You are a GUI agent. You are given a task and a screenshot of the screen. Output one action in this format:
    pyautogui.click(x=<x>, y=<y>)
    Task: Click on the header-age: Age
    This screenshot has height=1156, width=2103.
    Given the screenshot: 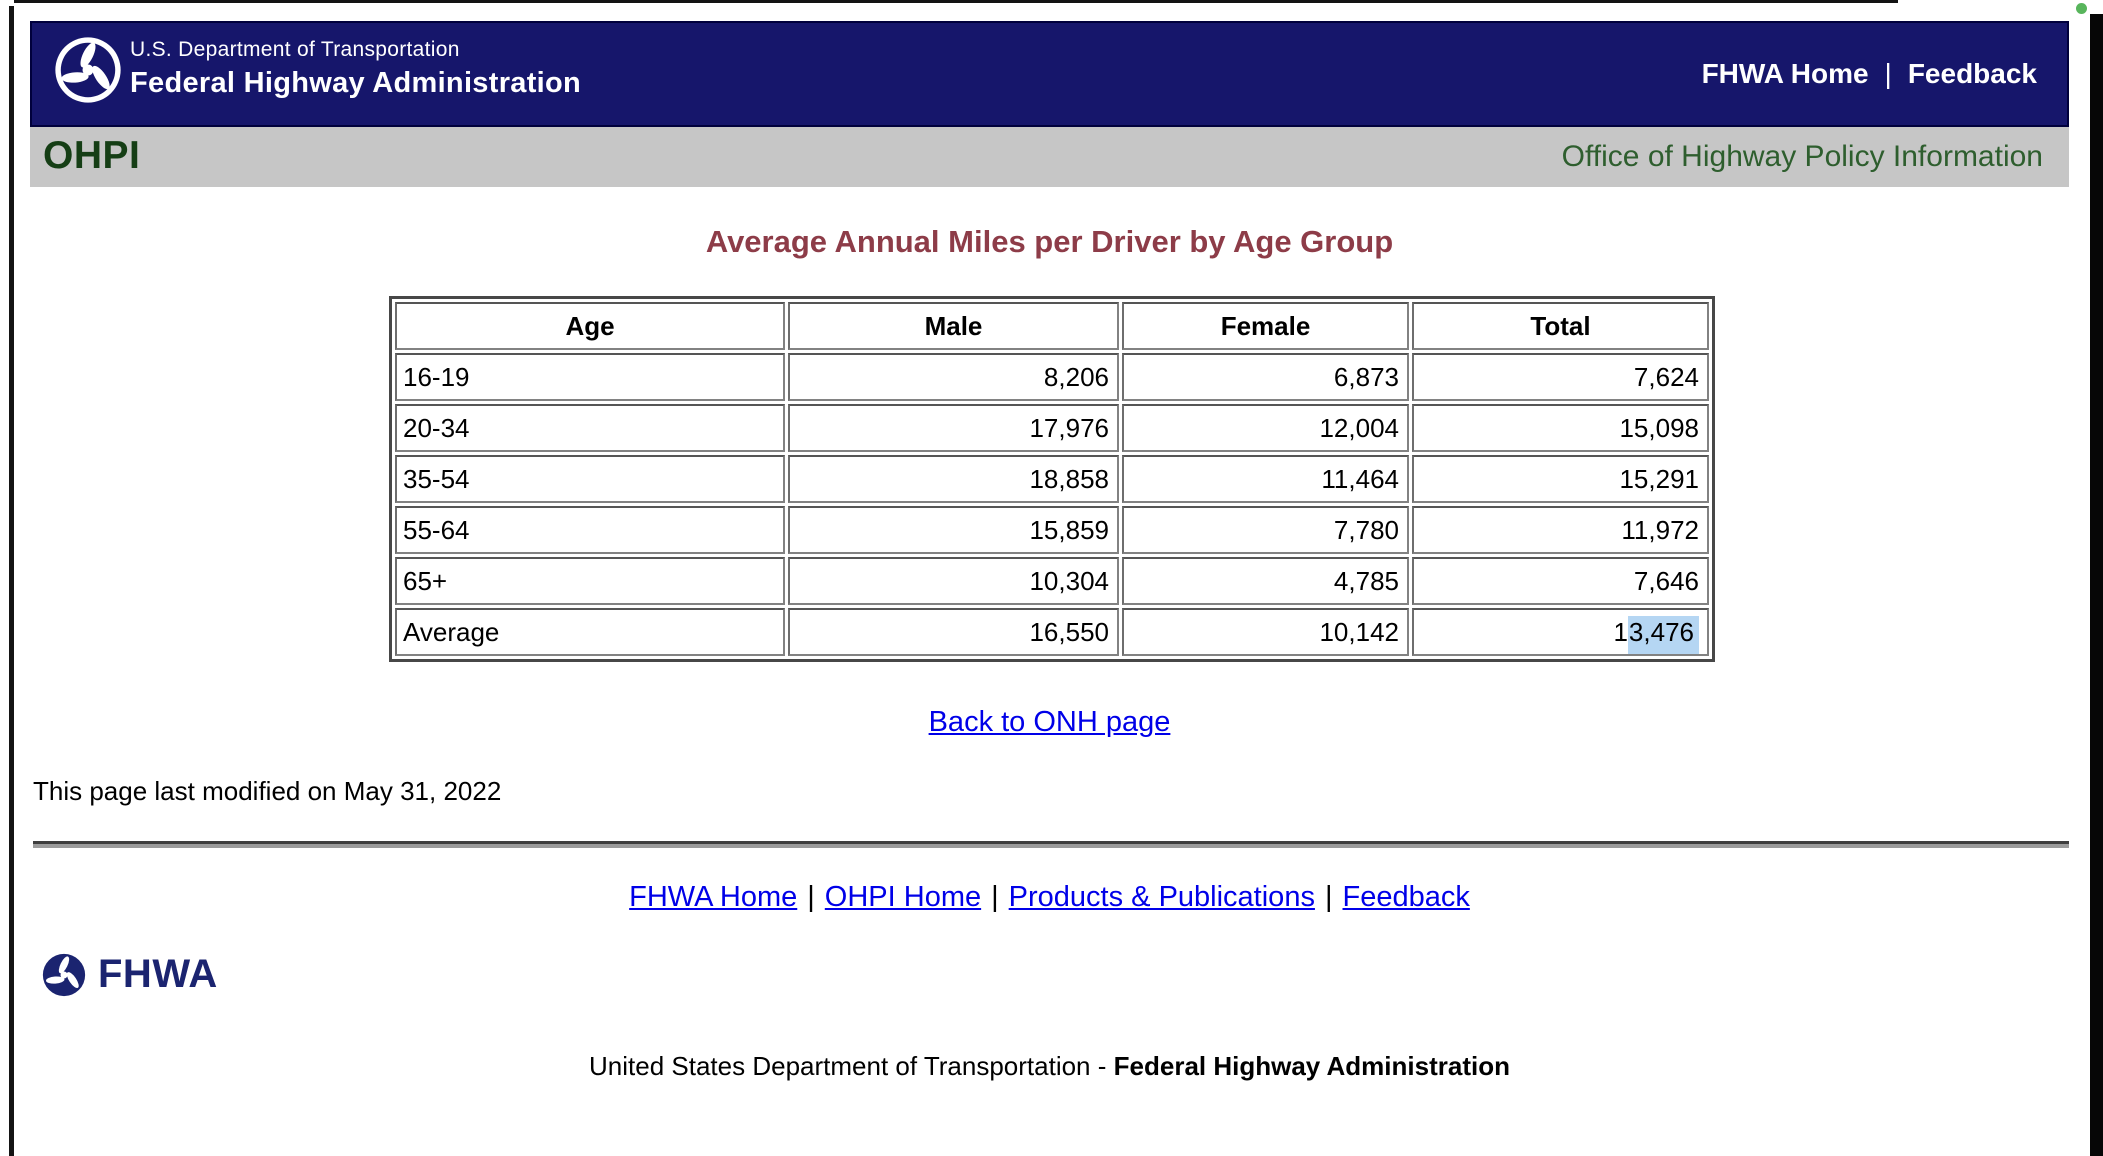 What is the action you would take?
    pyautogui.click(x=590, y=326)
    